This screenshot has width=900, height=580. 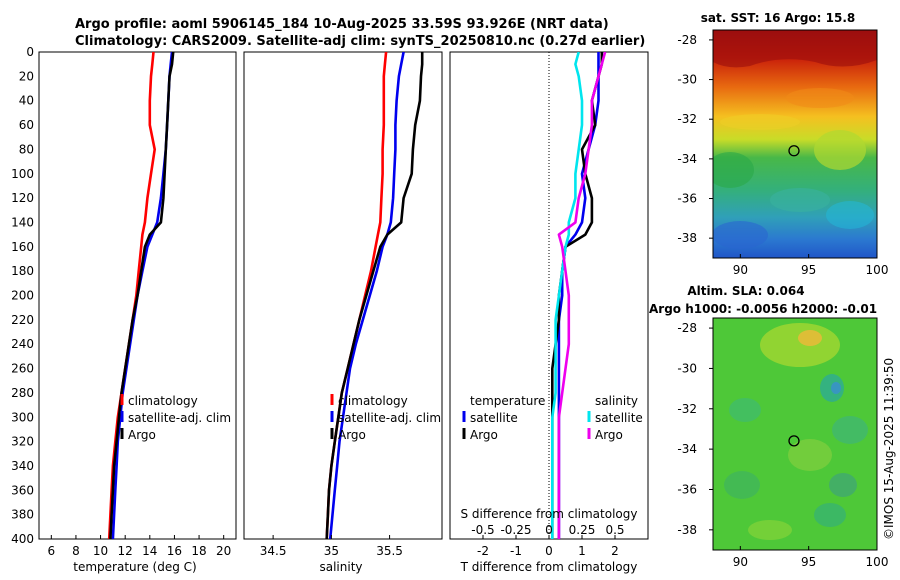 I want to click on x-tick-label: 0, so click(x=549, y=551).